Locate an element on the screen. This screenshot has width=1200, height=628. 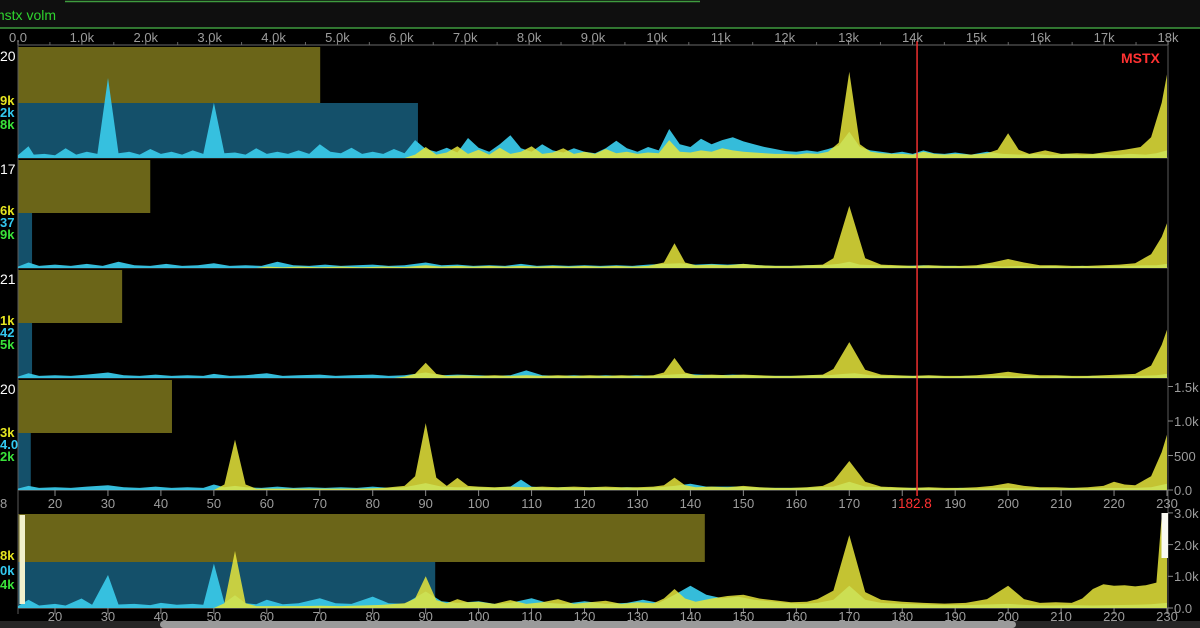
symbol-label: MSTX is located at coordinates (1140, 58).